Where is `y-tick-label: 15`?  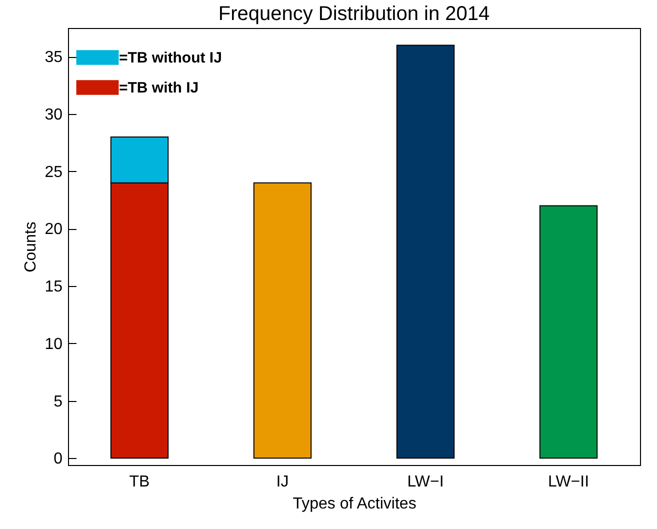
y-tick-label: 15 is located at coordinates (53, 287).